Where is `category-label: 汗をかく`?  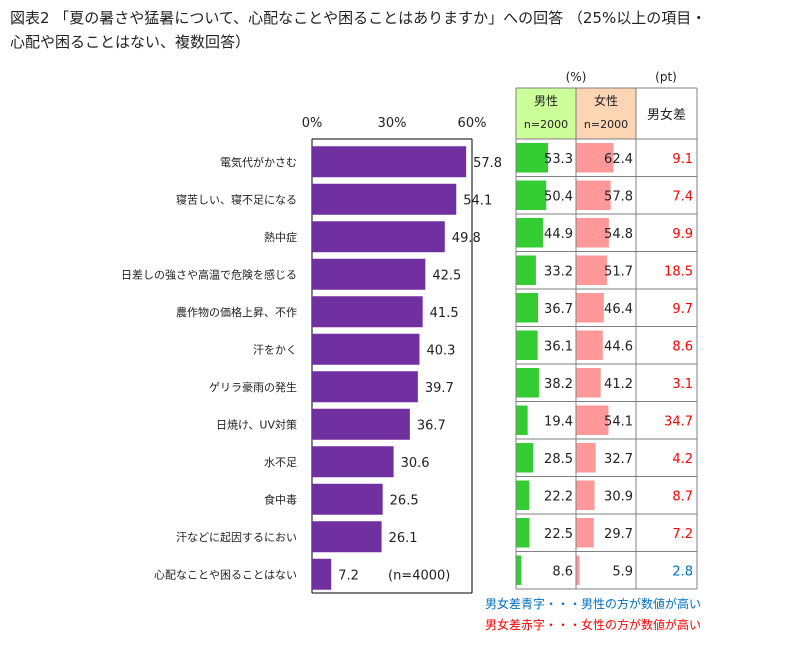
category-label: 汗をかく is located at coordinates (275, 349).